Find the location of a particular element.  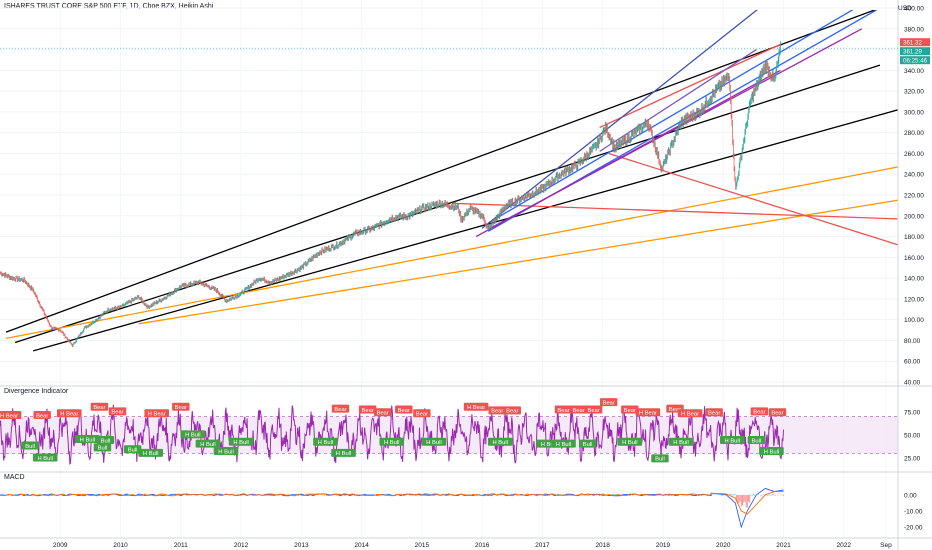

time-tick-label: 2012 is located at coordinates (241, 545).